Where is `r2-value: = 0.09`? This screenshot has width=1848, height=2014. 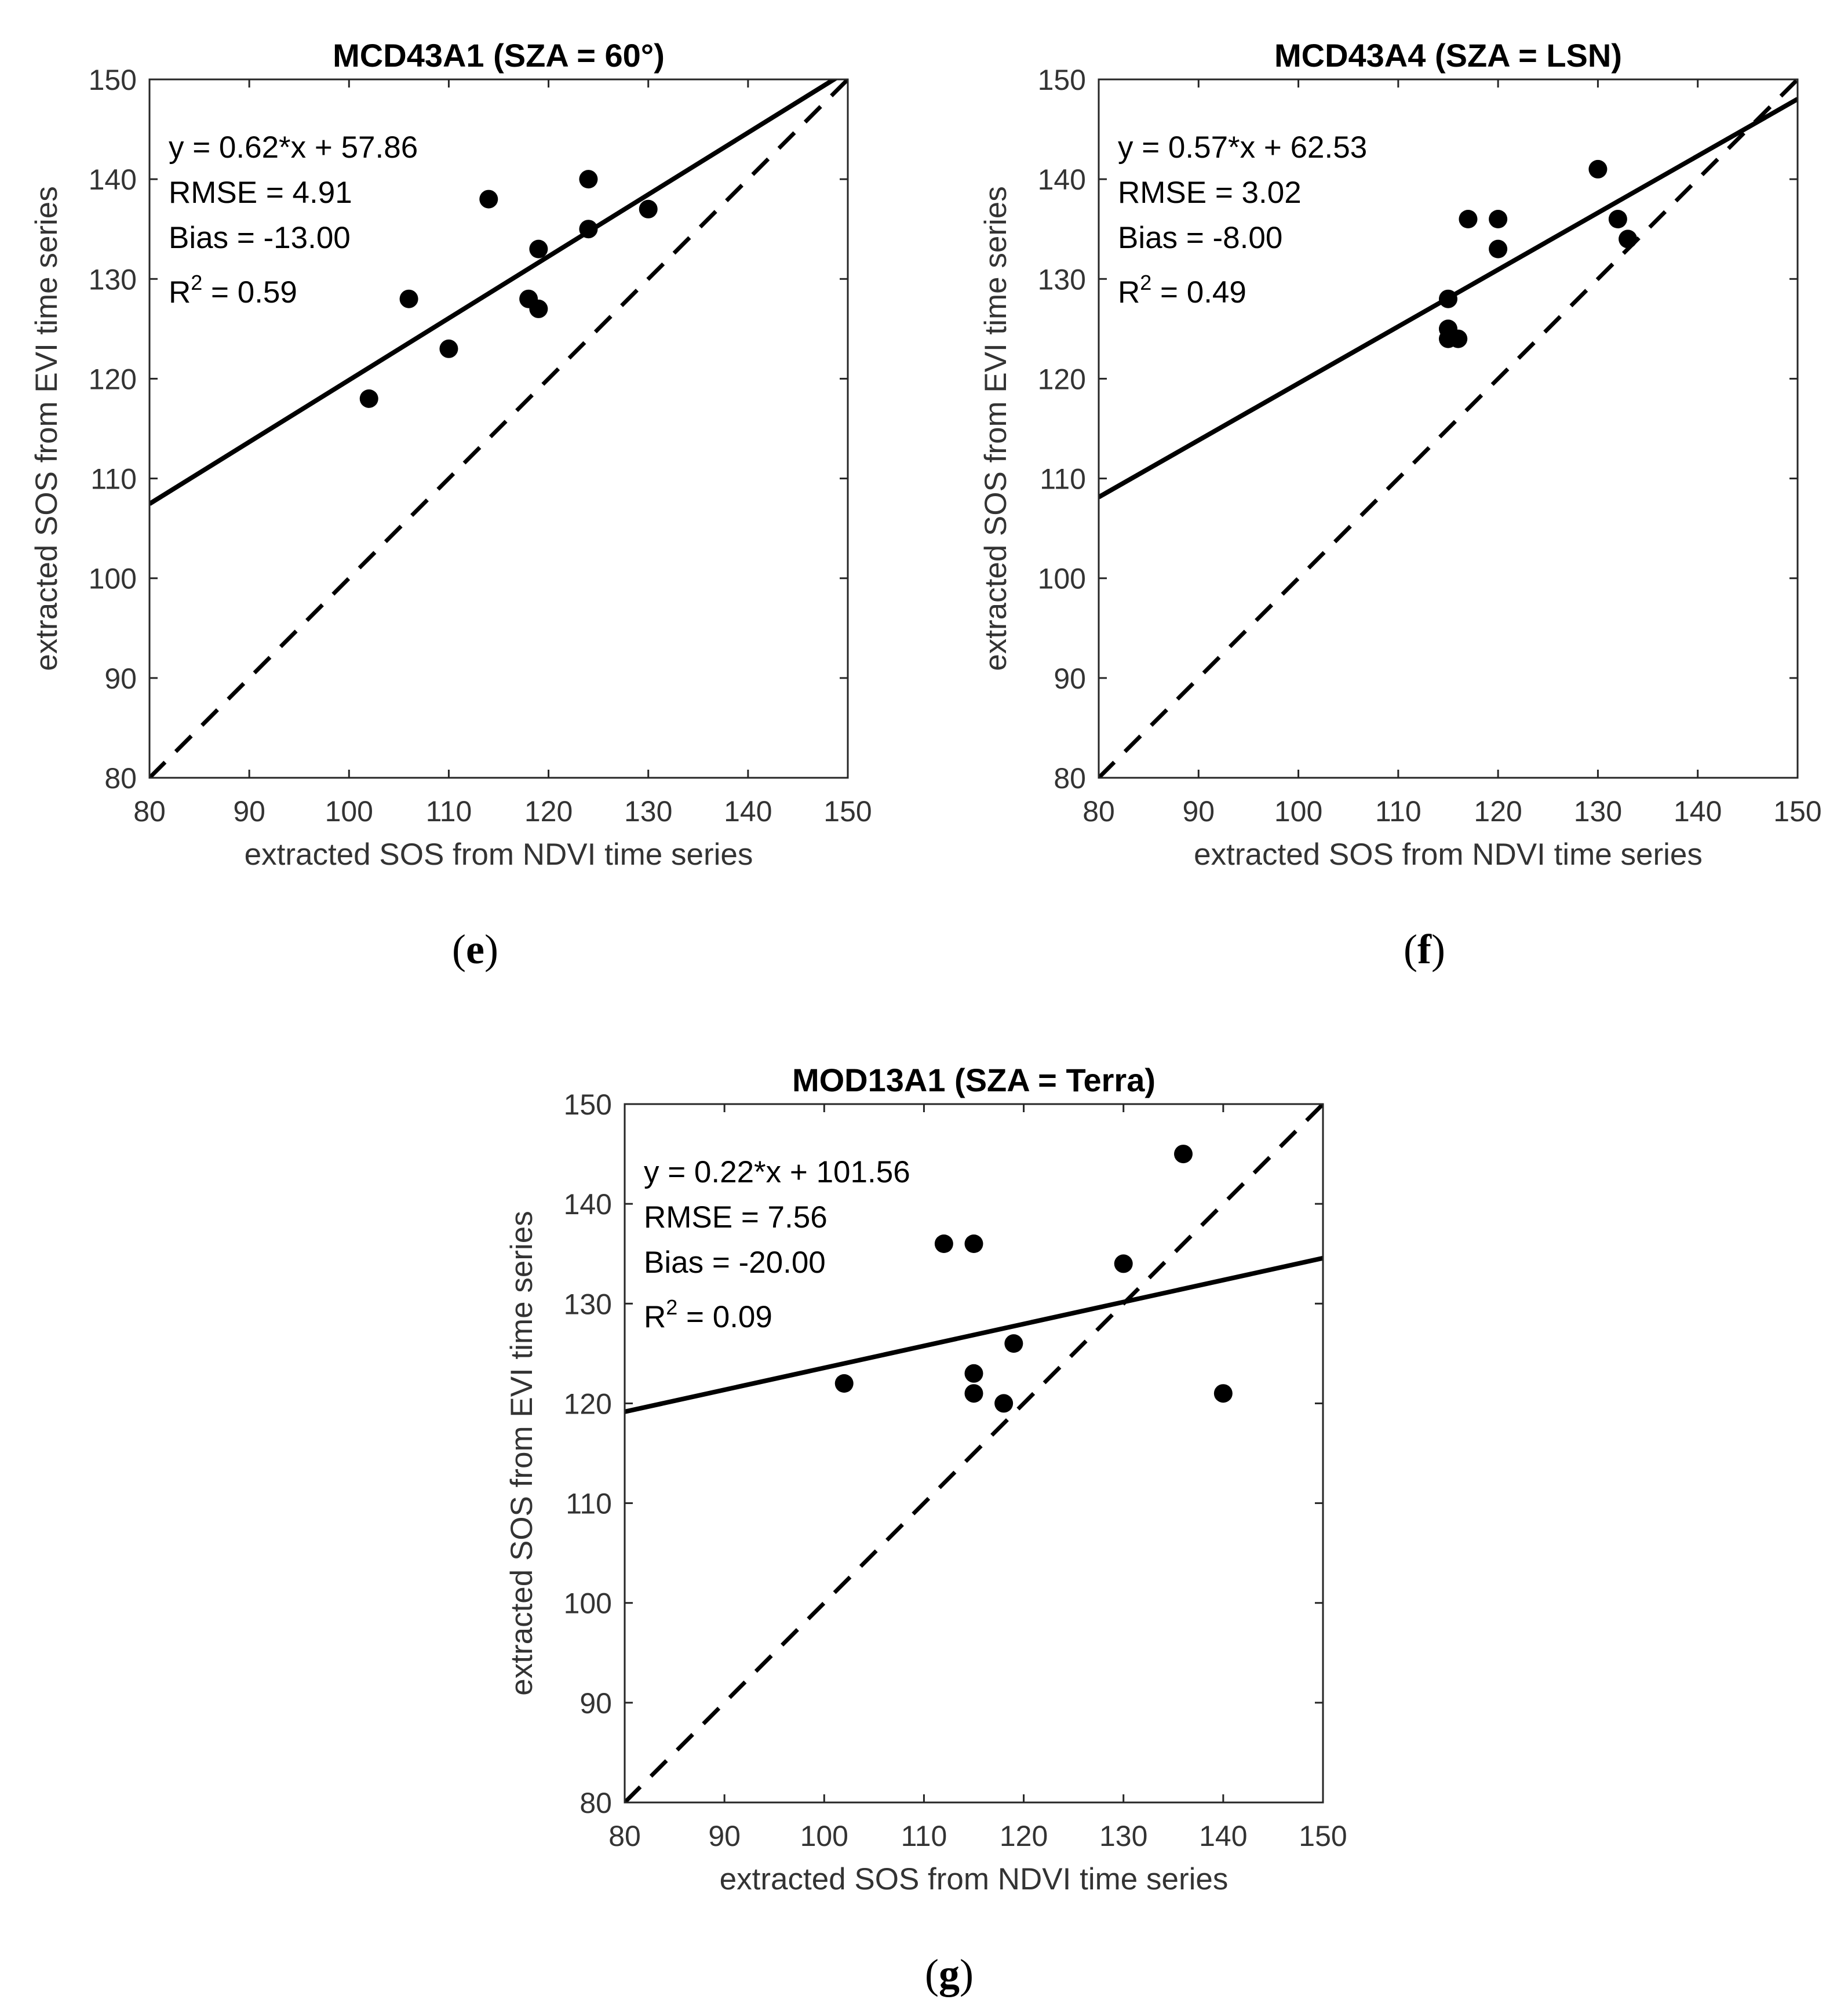 r2-value: = 0.09 is located at coordinates (724, 1317).